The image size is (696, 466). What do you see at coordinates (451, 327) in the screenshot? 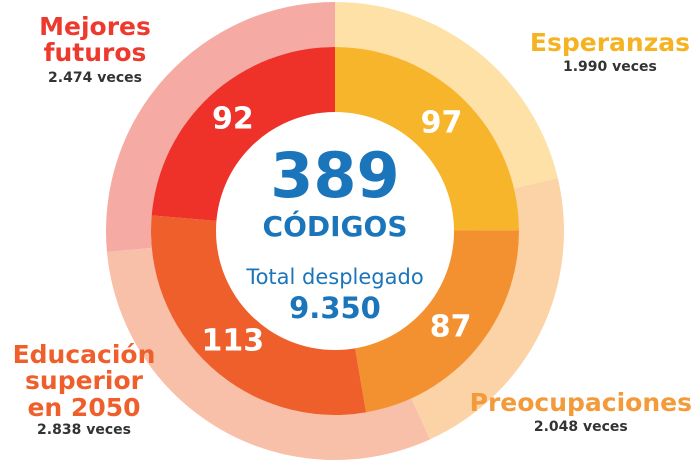
I see `value-label: 87` at bounding box center [451, 327].